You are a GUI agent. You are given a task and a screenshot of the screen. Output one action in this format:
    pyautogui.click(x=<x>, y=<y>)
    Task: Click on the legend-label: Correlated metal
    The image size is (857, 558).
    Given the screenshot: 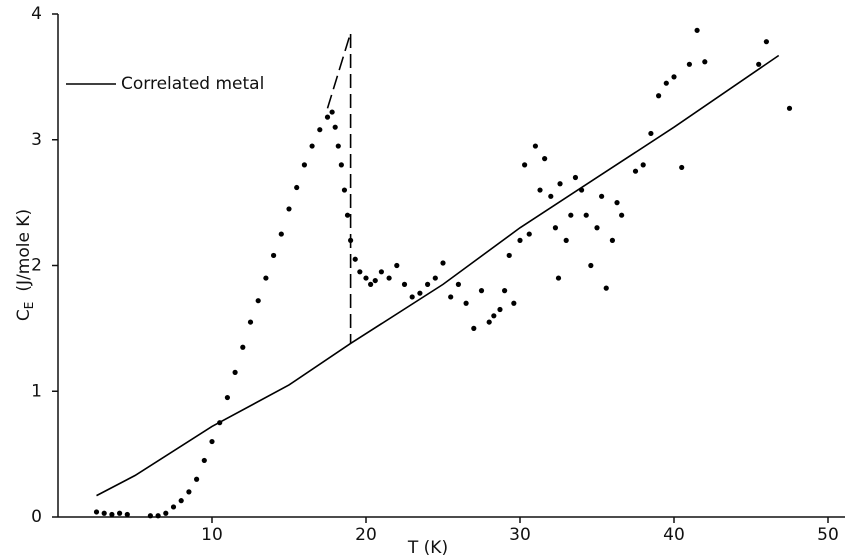 What is the action you would take?
    pyautogui.click(x=192, y=84)
    